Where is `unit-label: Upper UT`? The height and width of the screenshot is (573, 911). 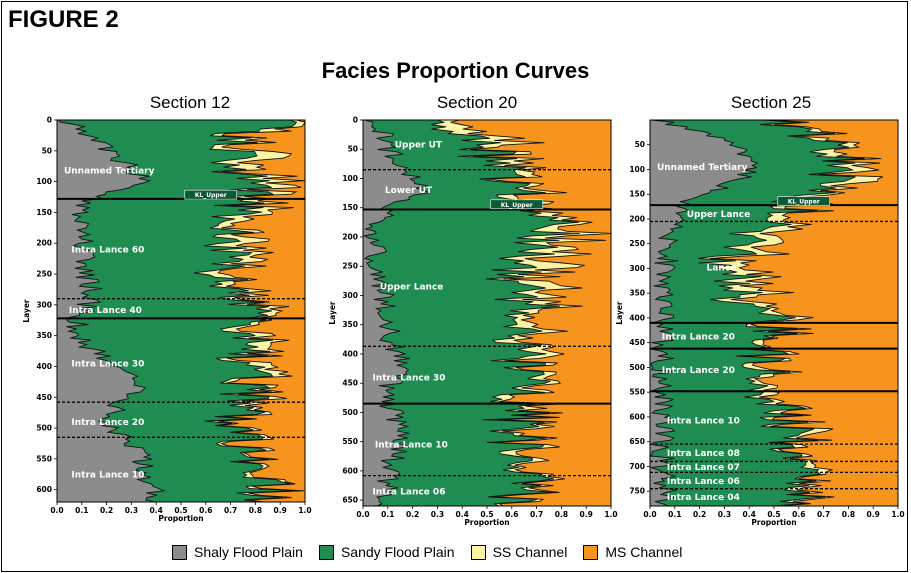
unit-label: Upper UT is located at coordinates (419, 146).